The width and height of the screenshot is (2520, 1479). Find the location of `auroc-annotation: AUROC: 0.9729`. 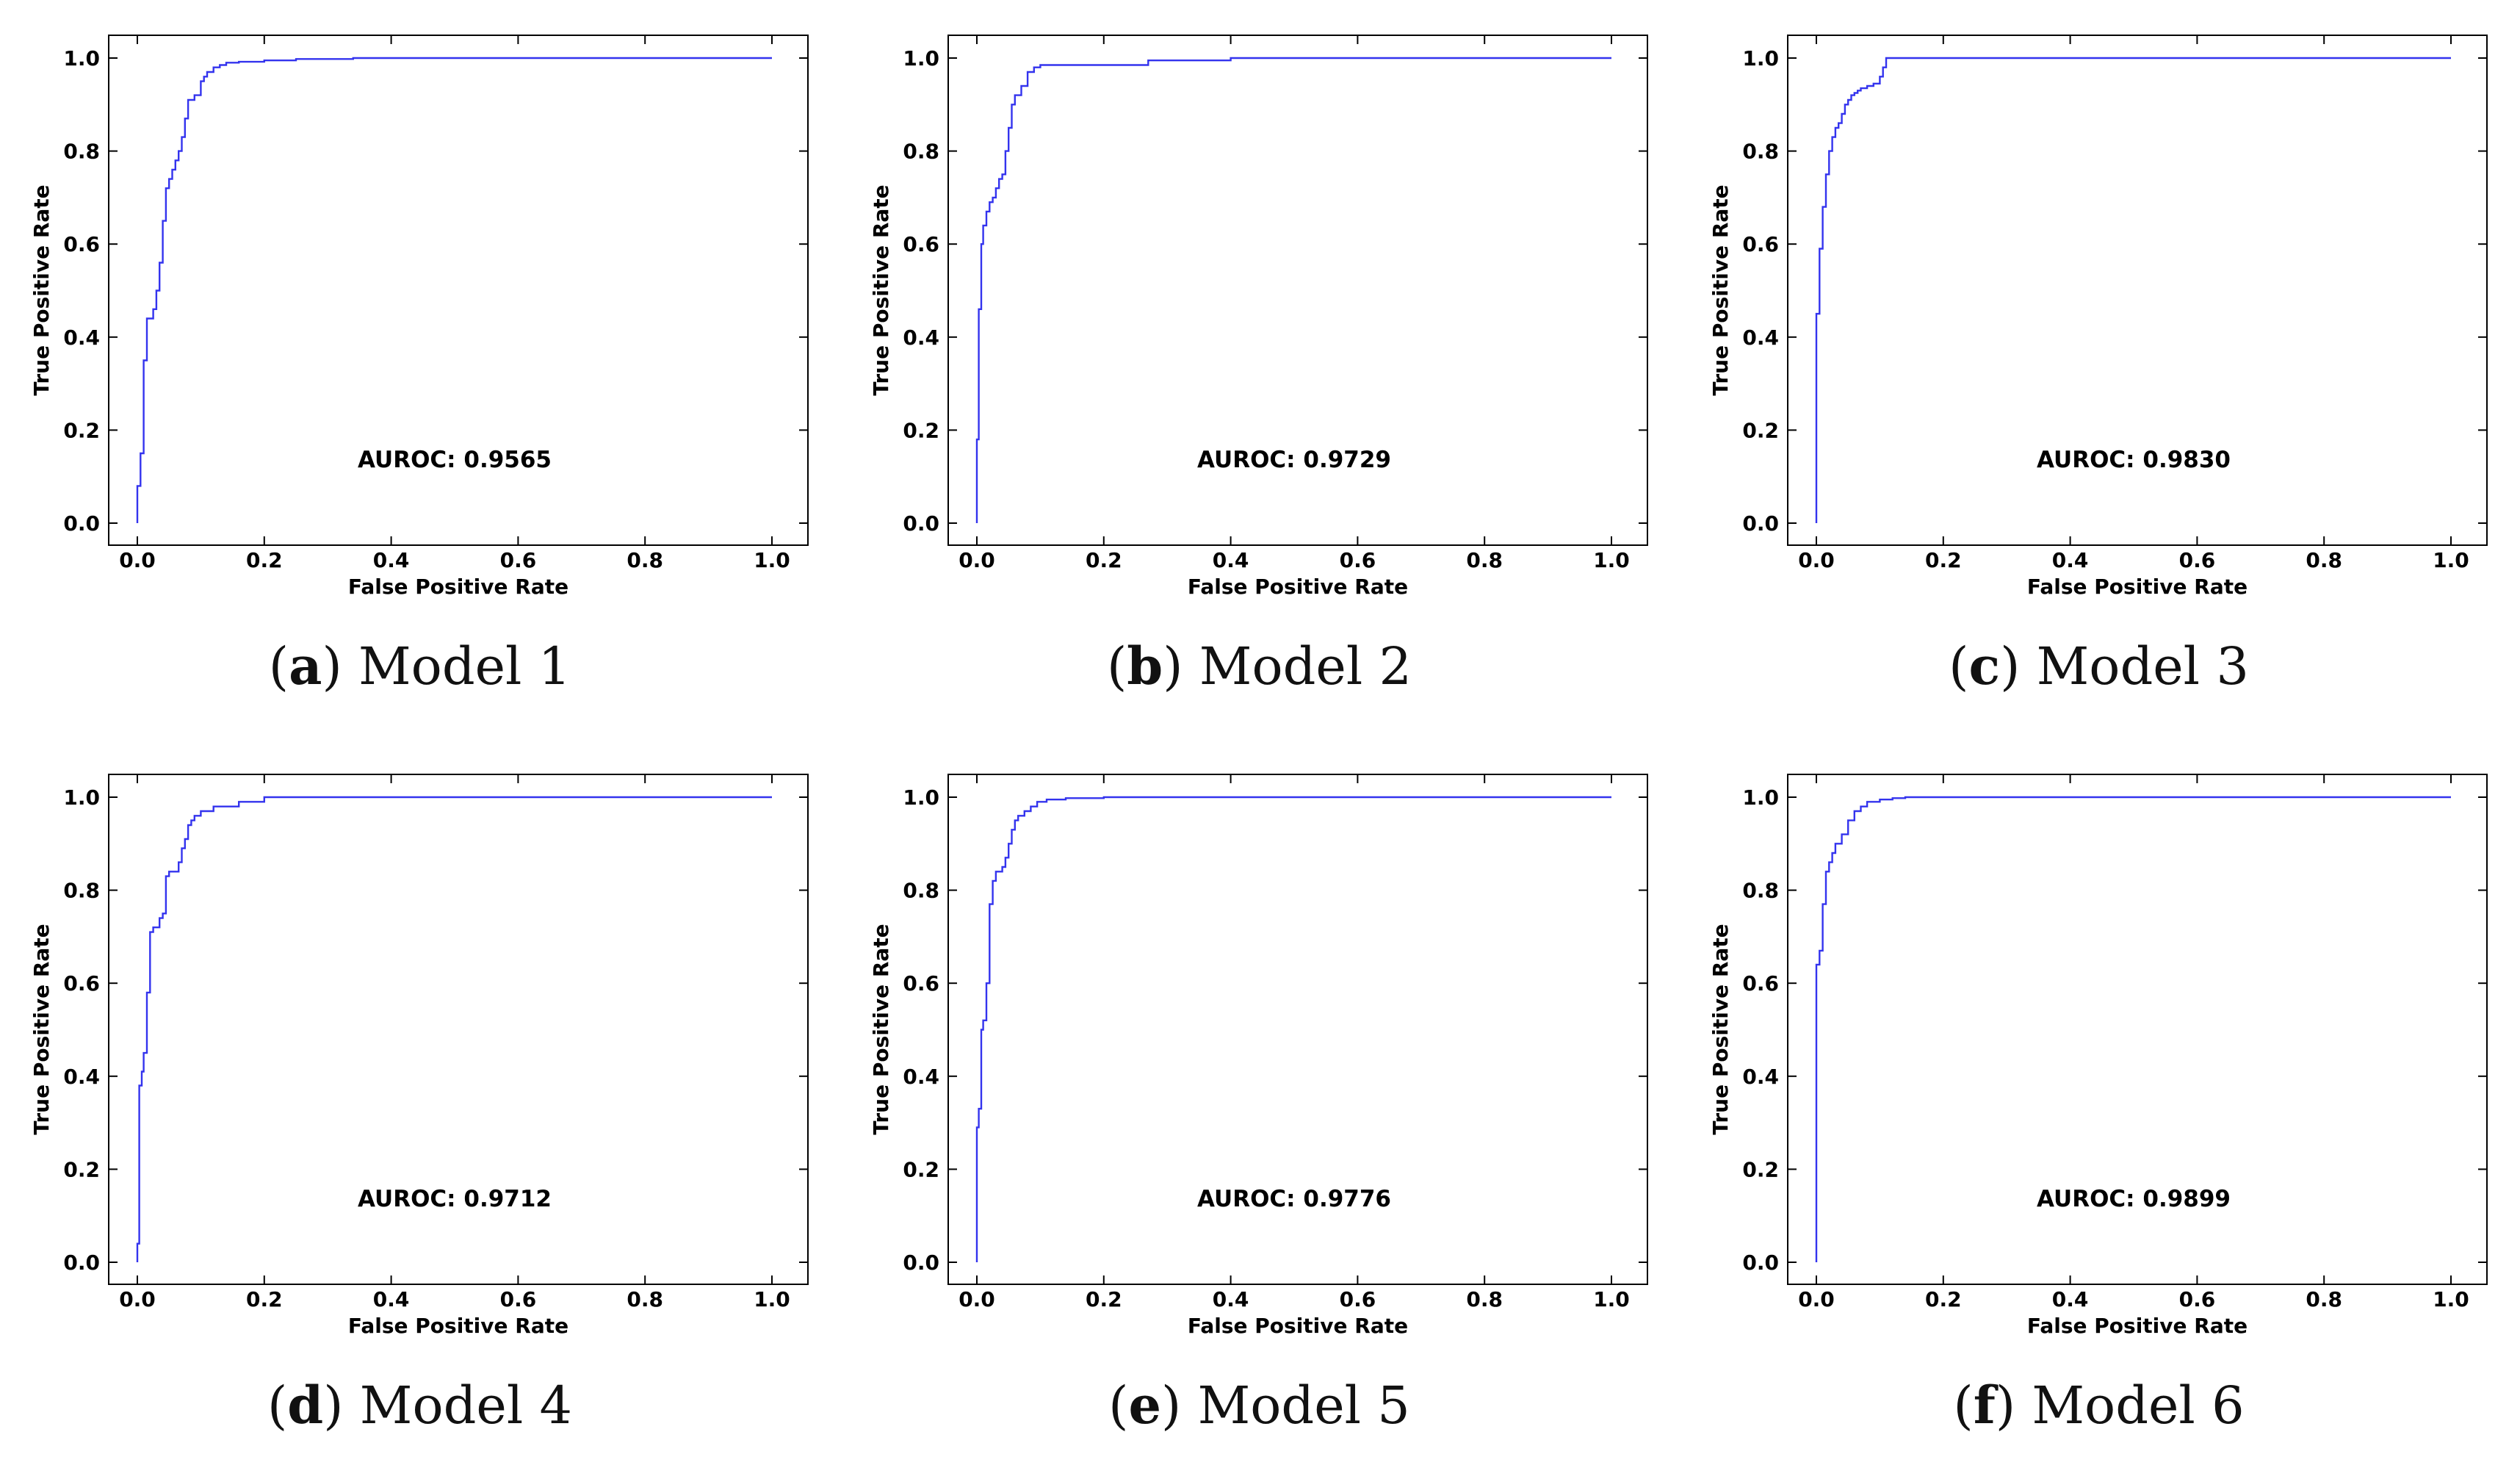

auroc-annotation: AUROC: 0.9729 is located at coordinates (1294, 460).